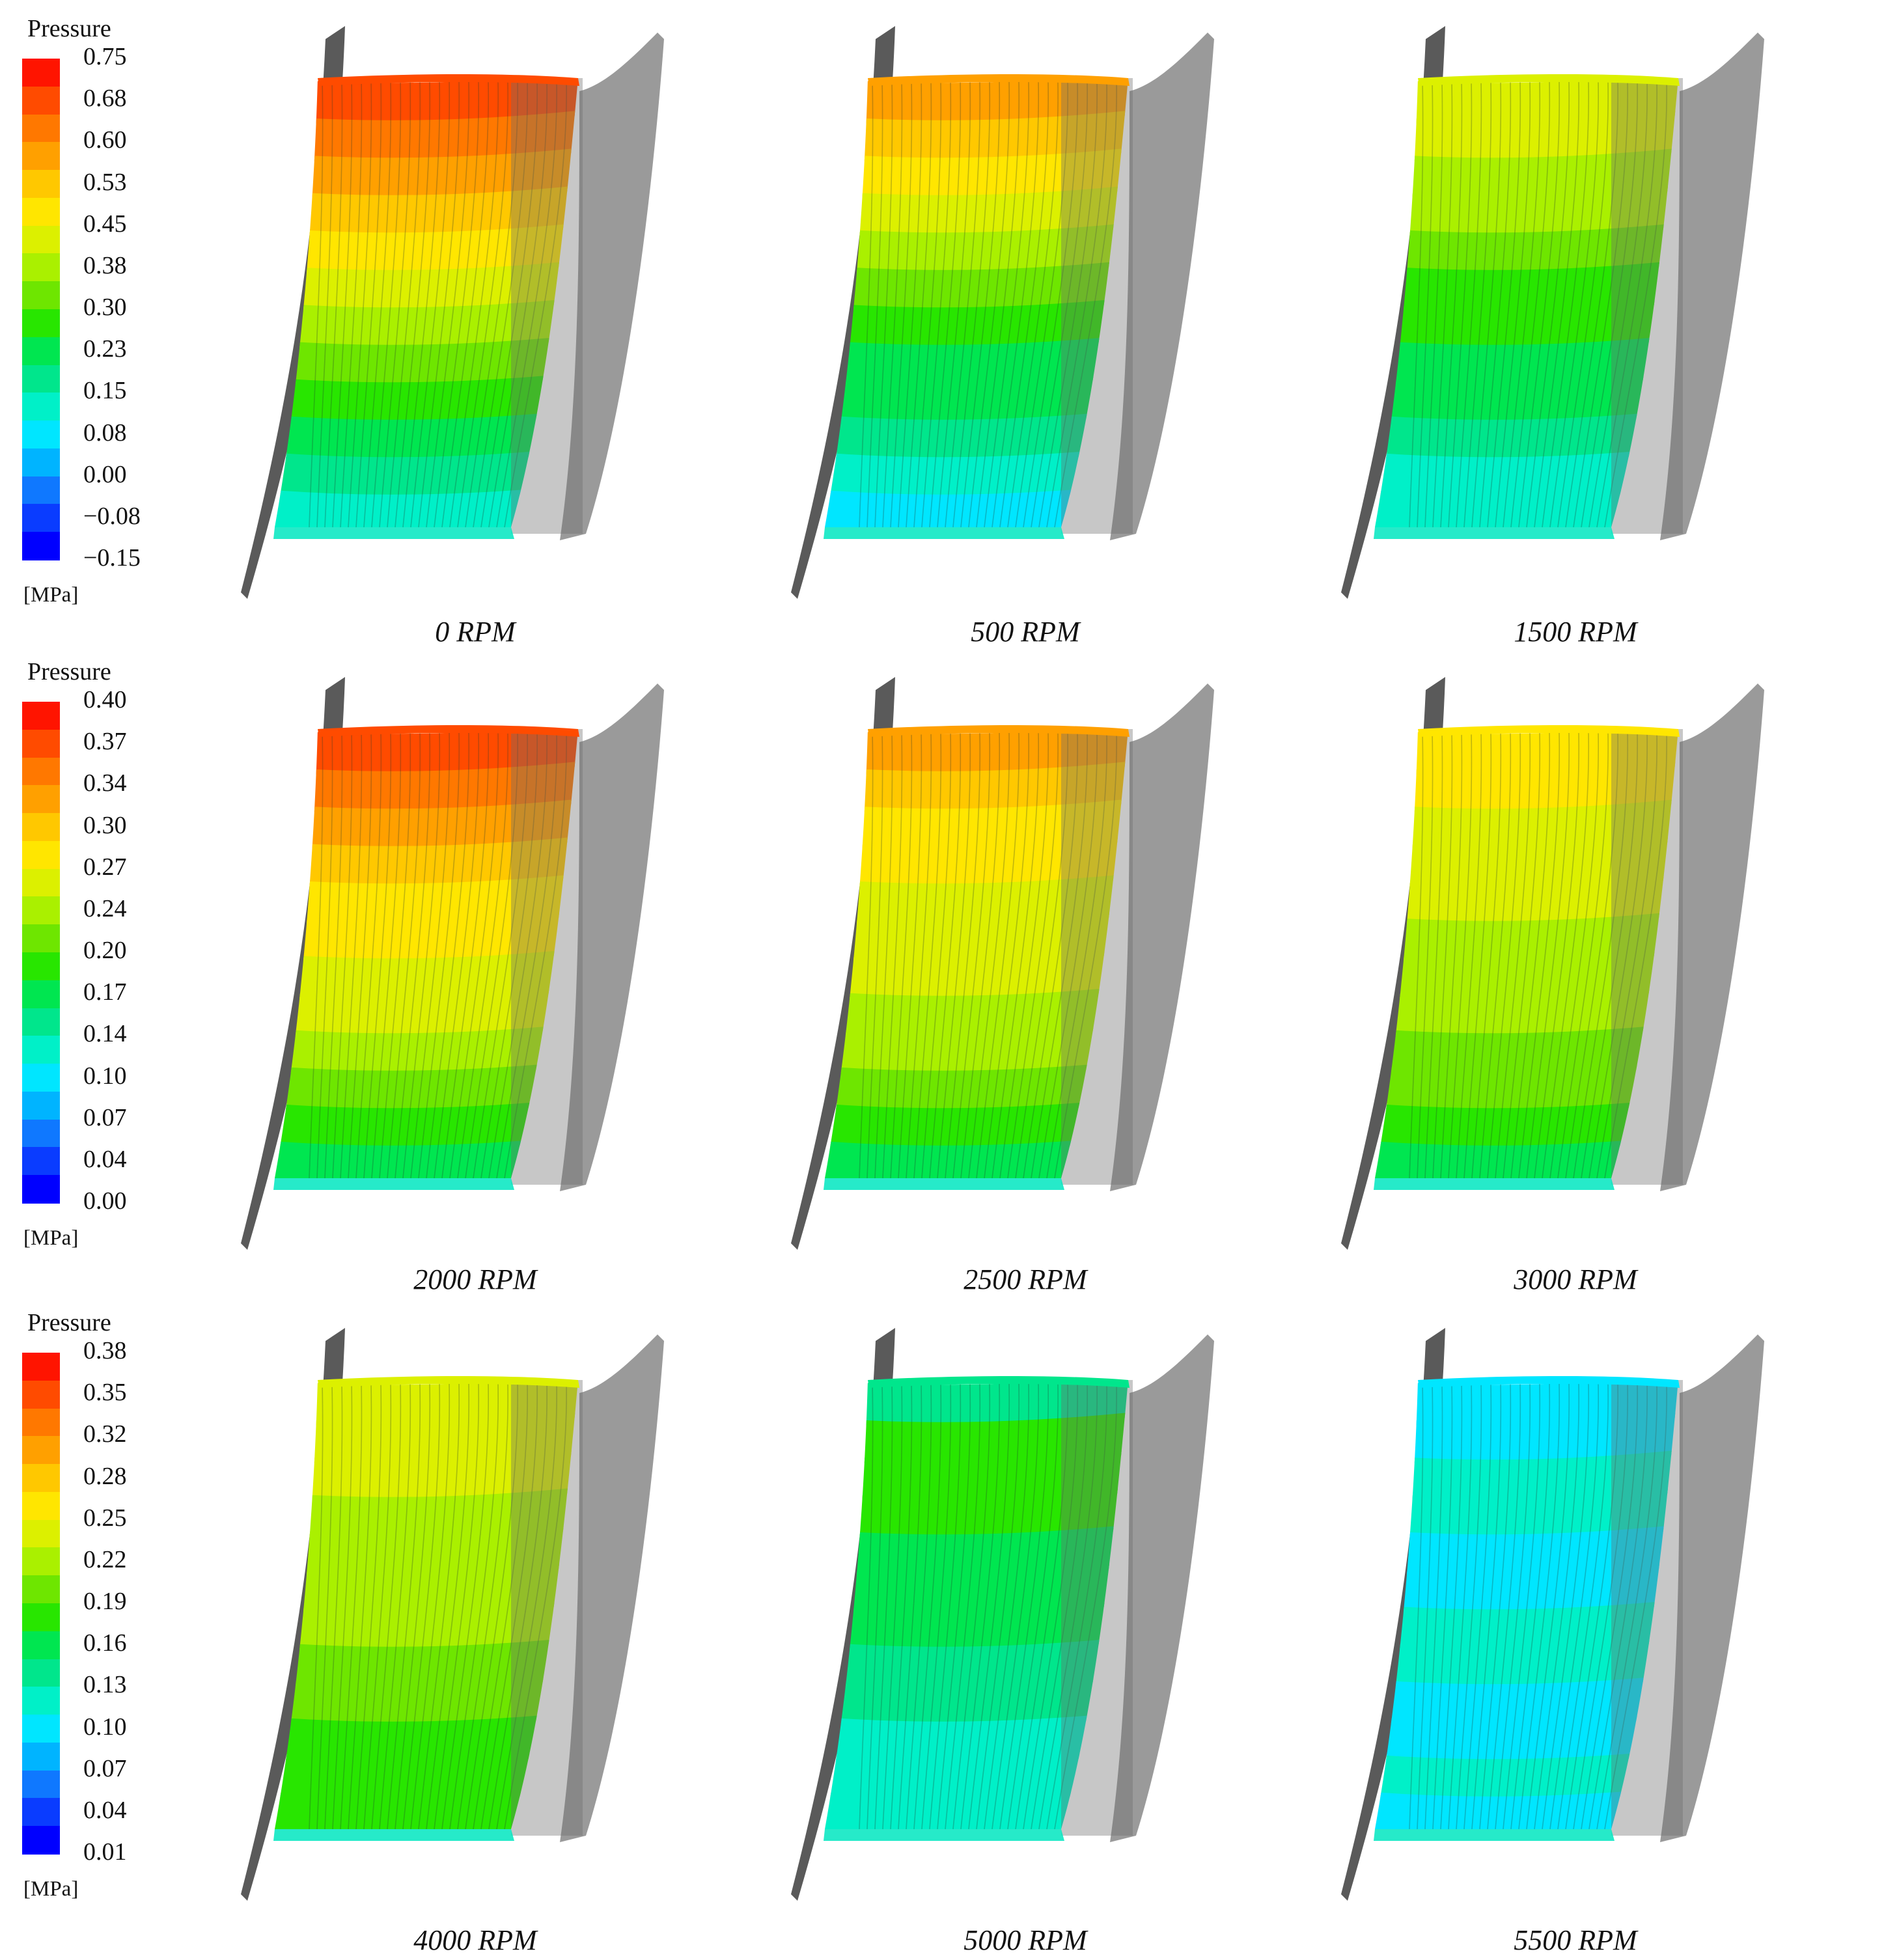 Image resolution: width=1899 pixels, height=1960 pixels. I want to click on blade-panel, so click(452, 964).